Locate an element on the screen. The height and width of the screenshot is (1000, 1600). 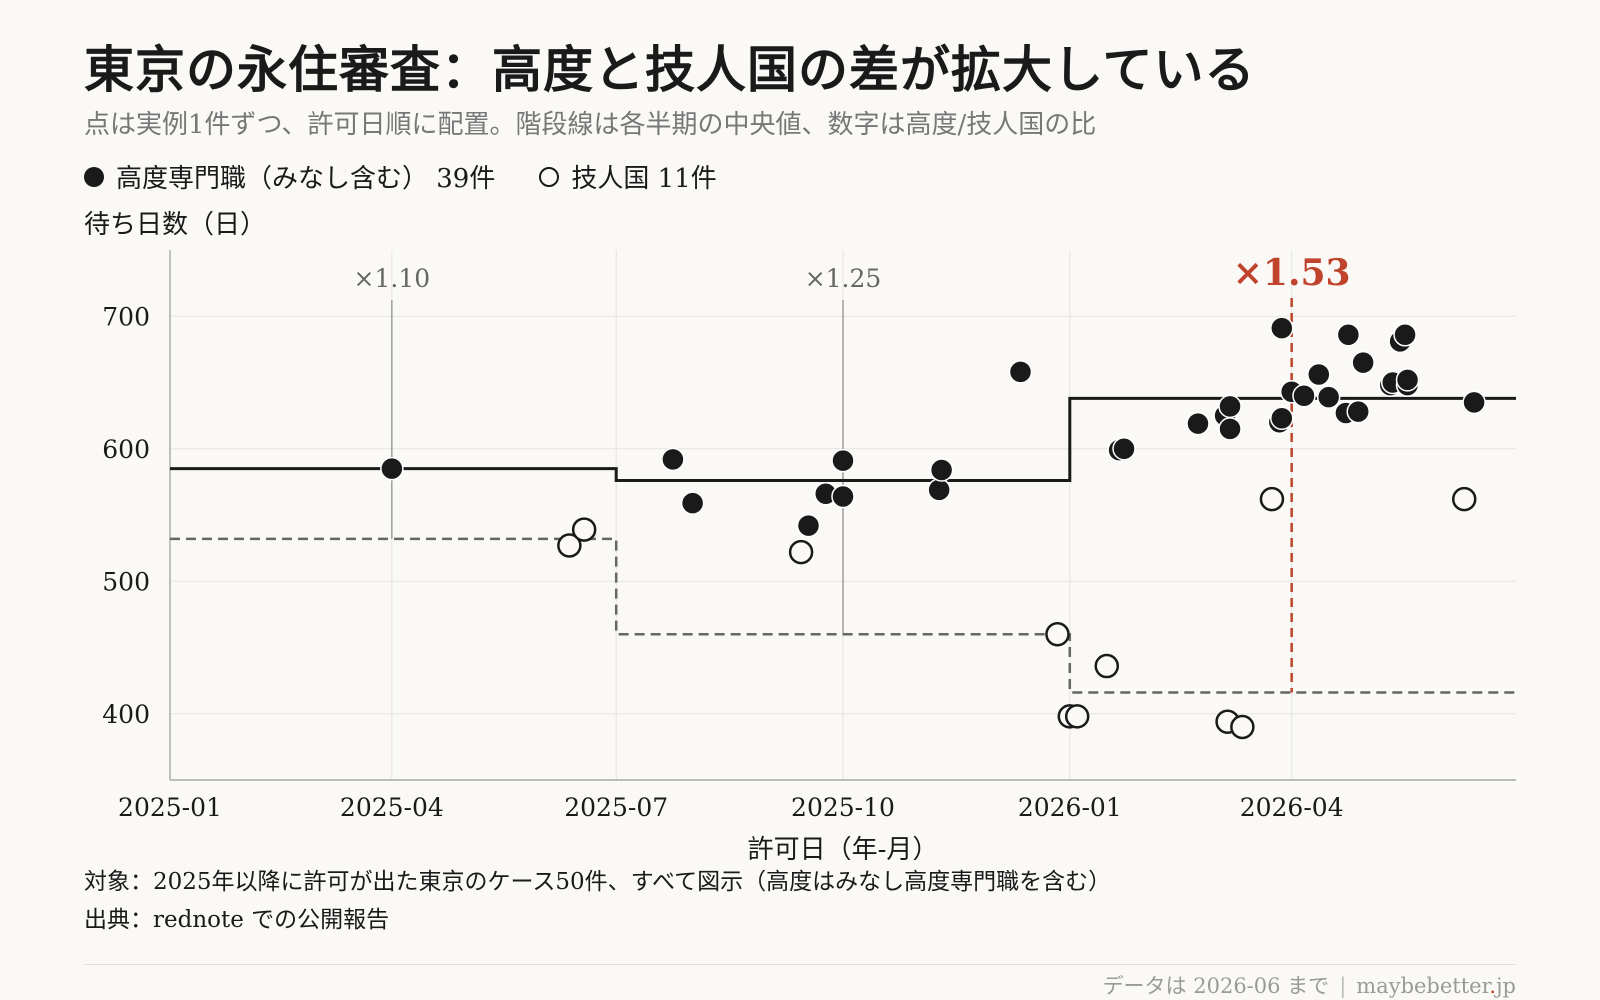
y-tick-label: 700 is located at coordinates (126, 316).